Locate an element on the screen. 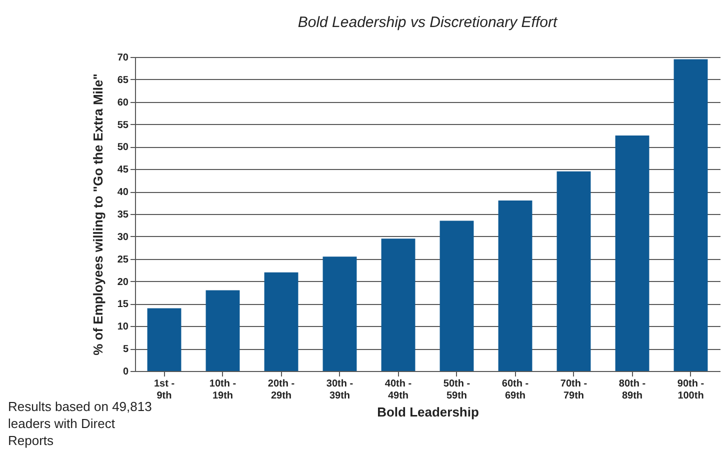  chart-title: Bold Leadership vs Discretionary Effort is located at coordinates (428, 22).